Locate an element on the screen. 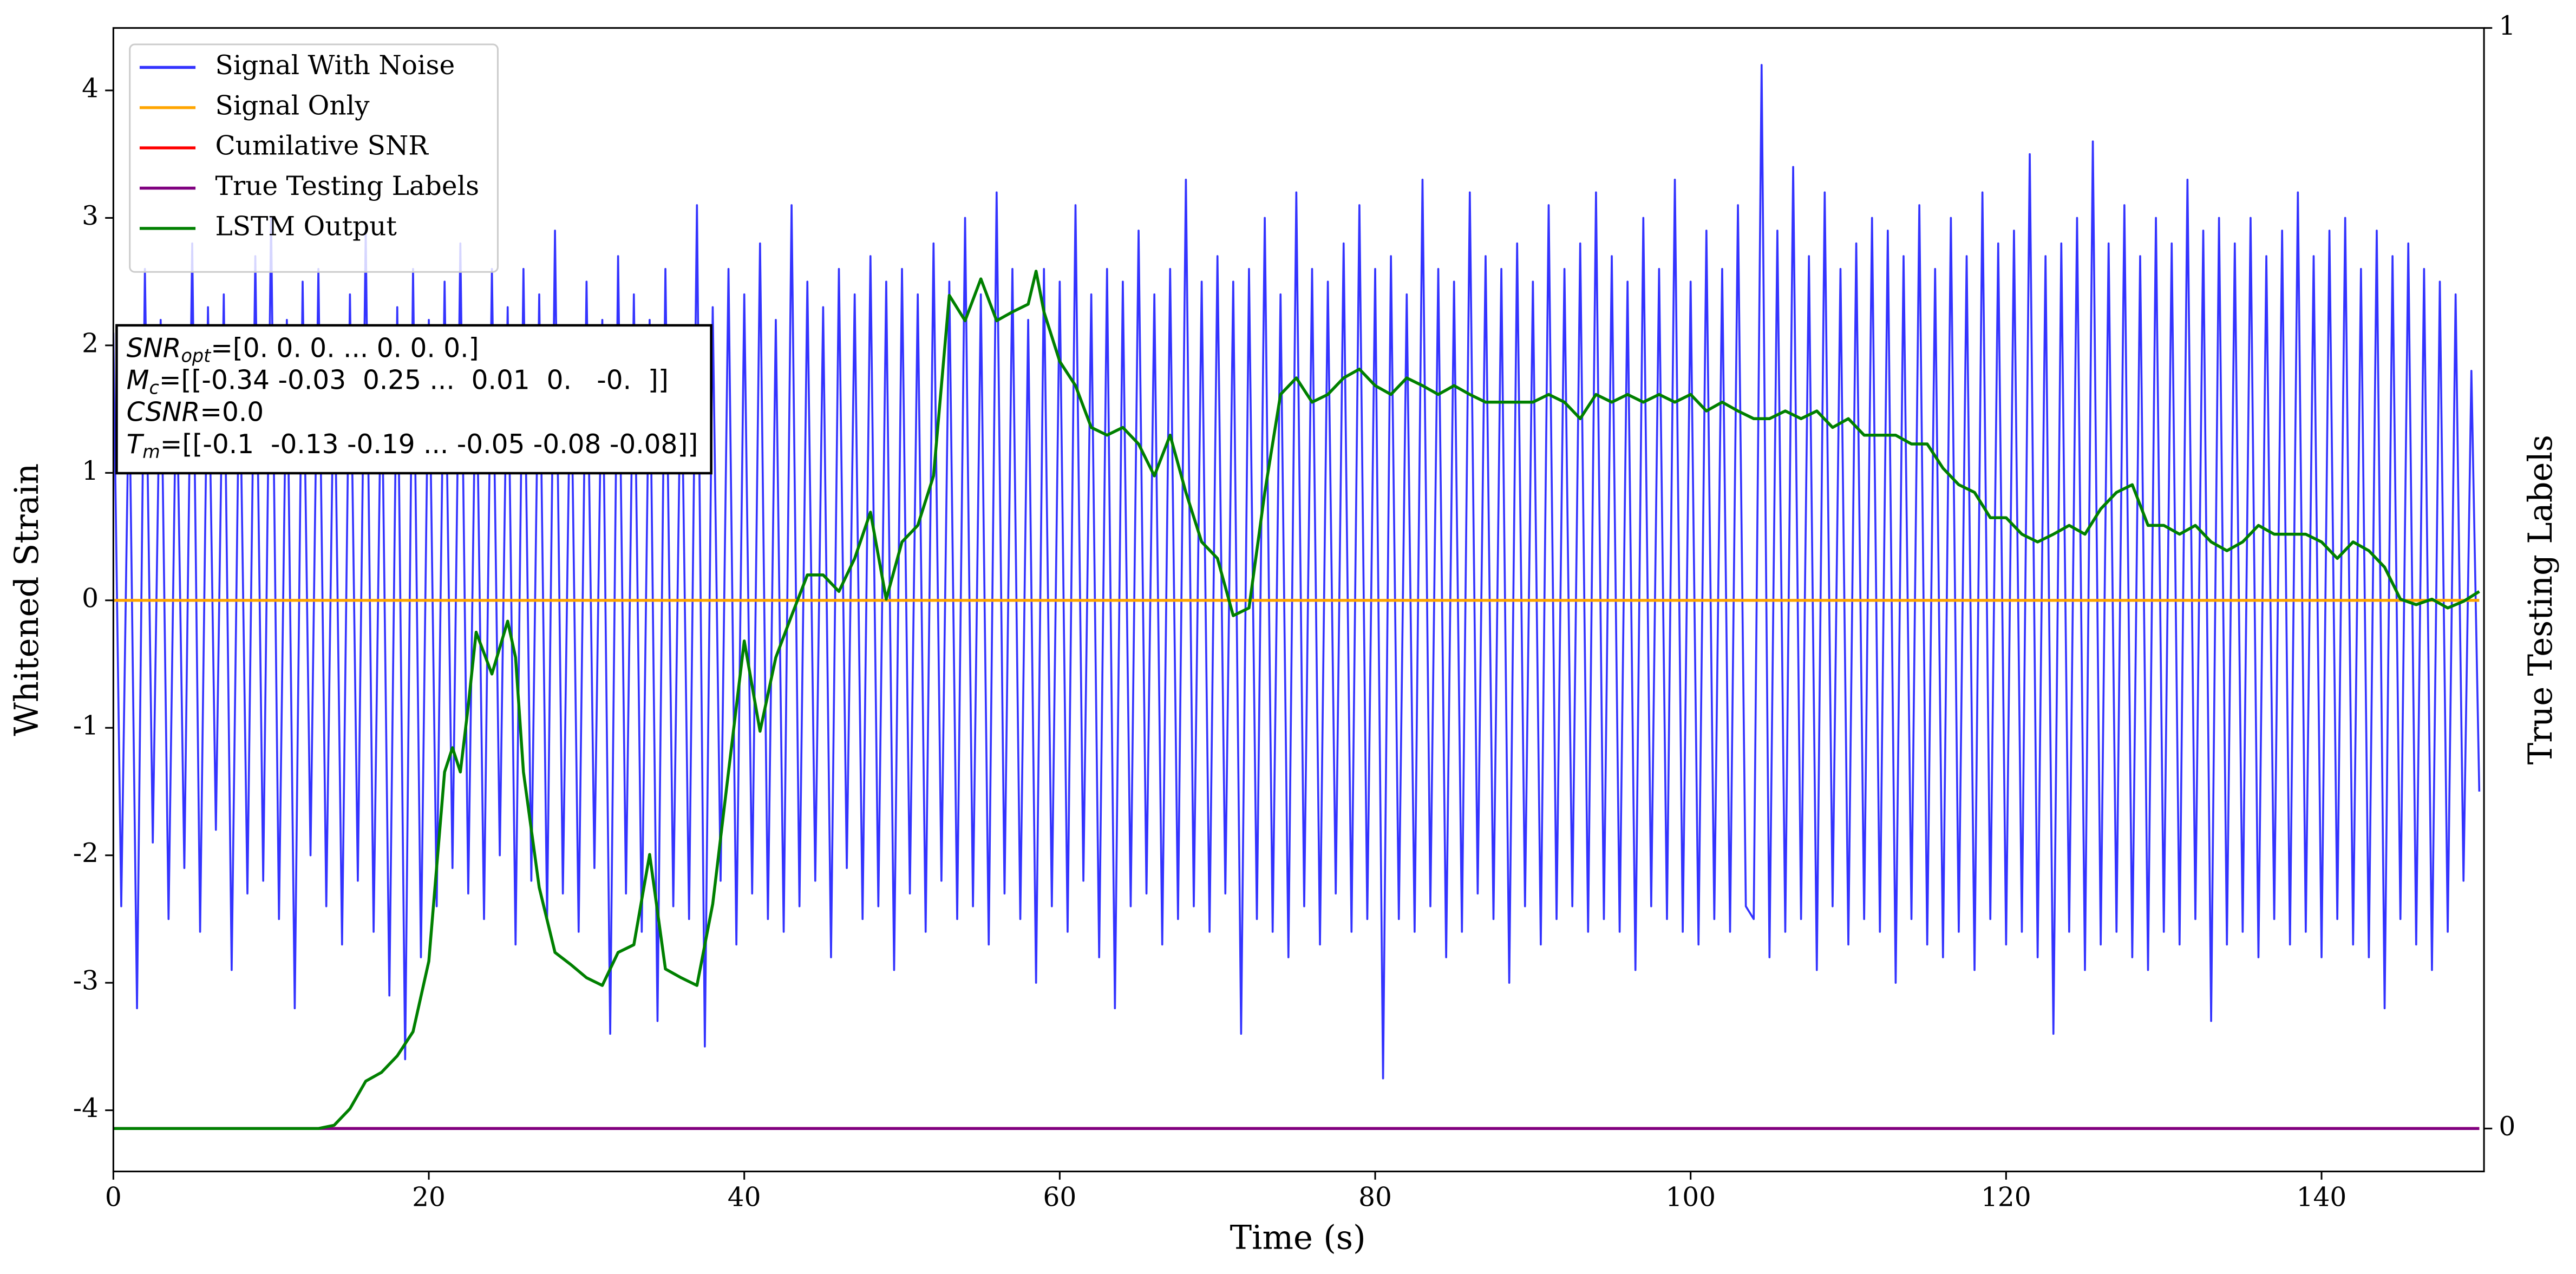 The height and width of the screenshot is (1274, 2576). y-tick-label: 0 is located at coordinates (90, 598).